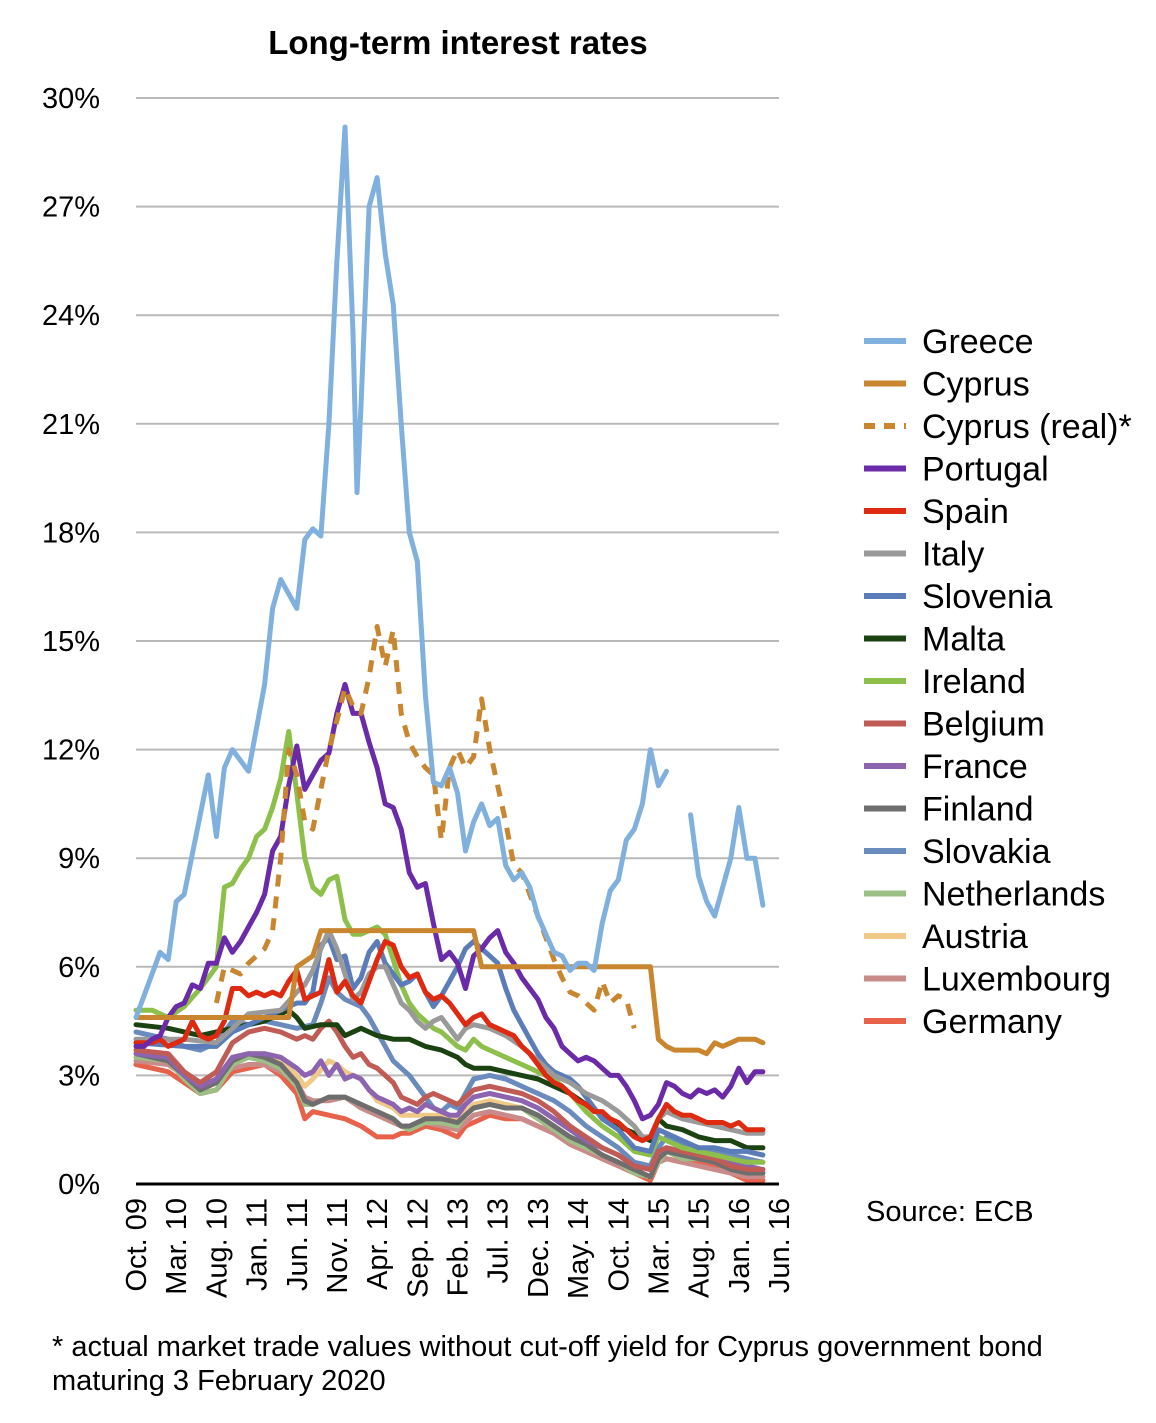  Describe the element at coordinates (986, 852) in the screenshot. I see `legend-label: Slovakia` at that location.